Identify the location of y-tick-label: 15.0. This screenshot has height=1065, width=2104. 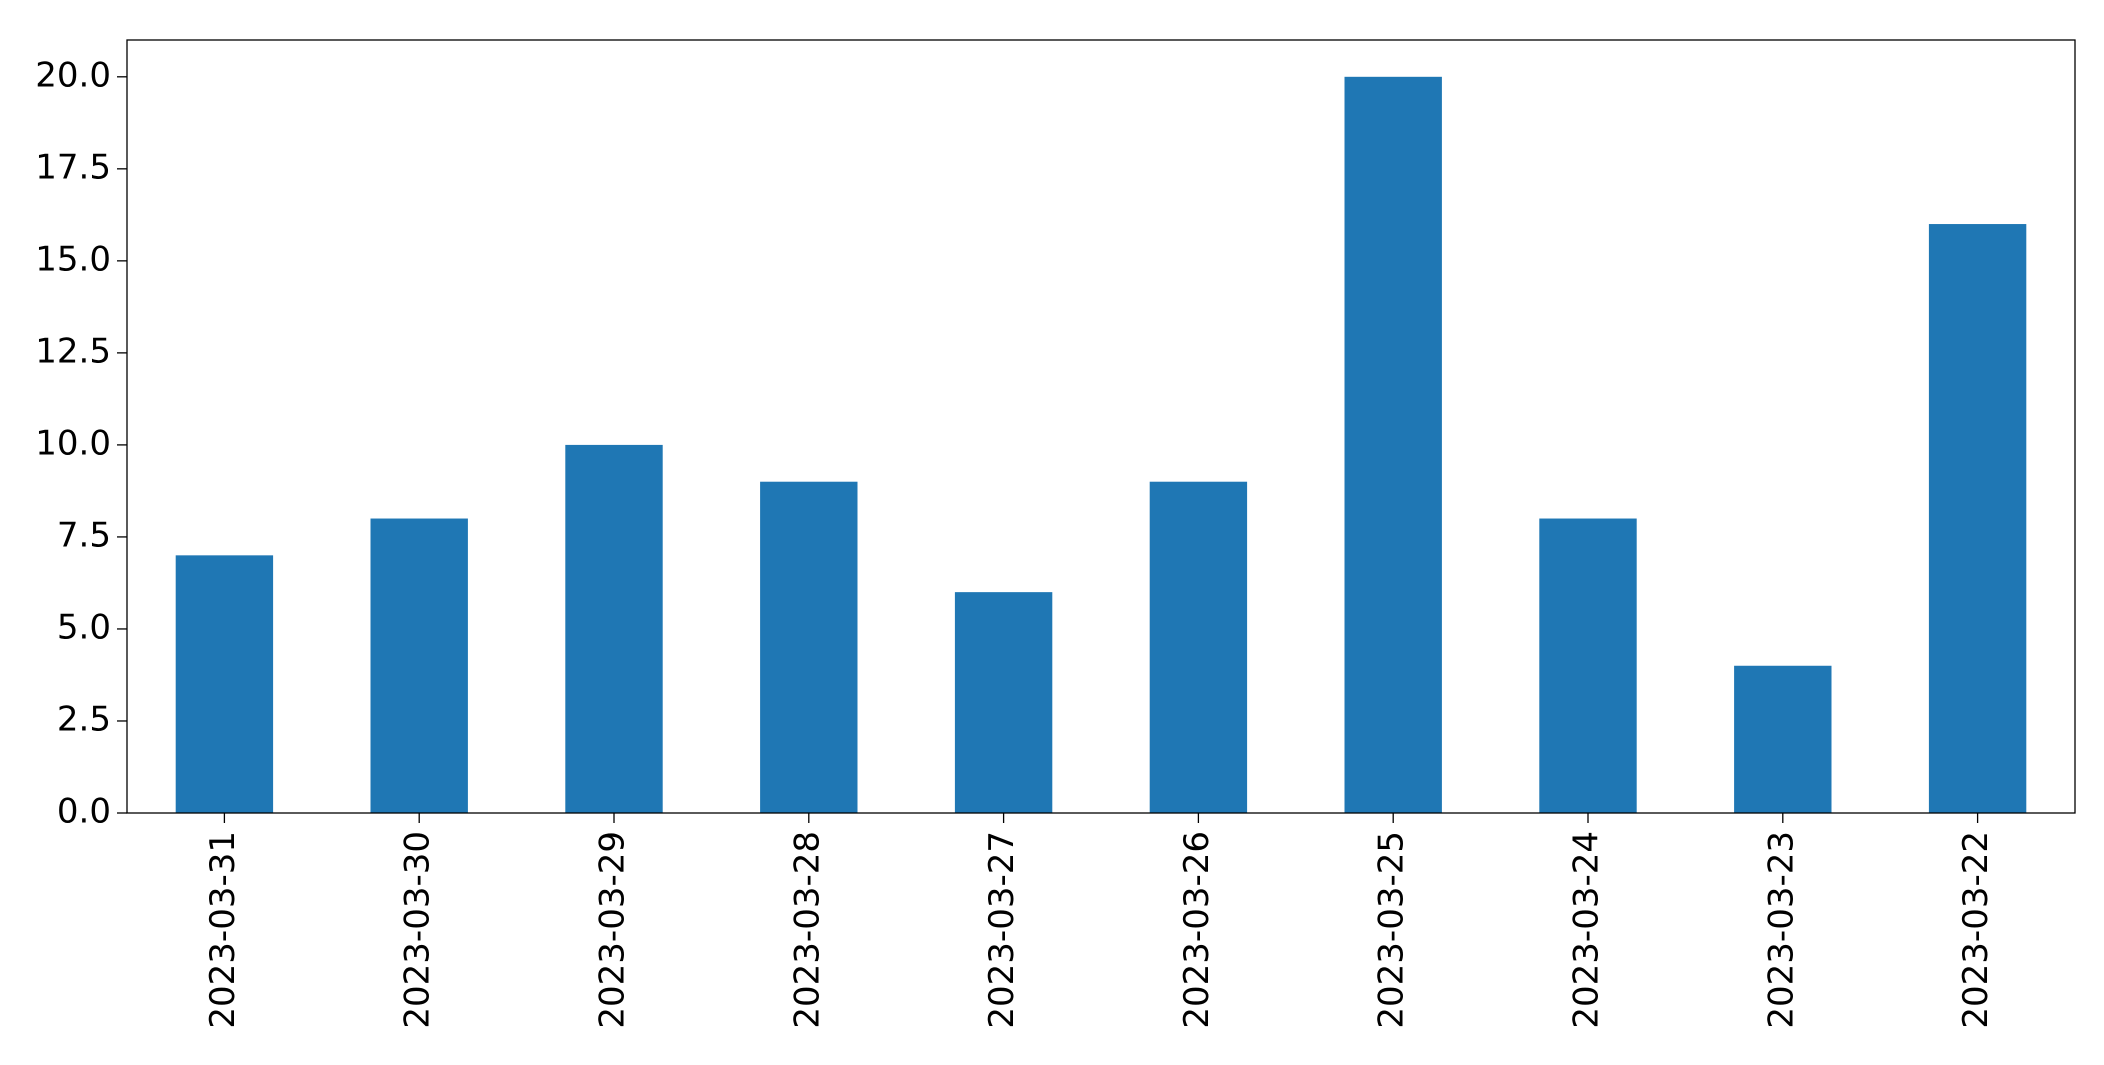
(73, 259).